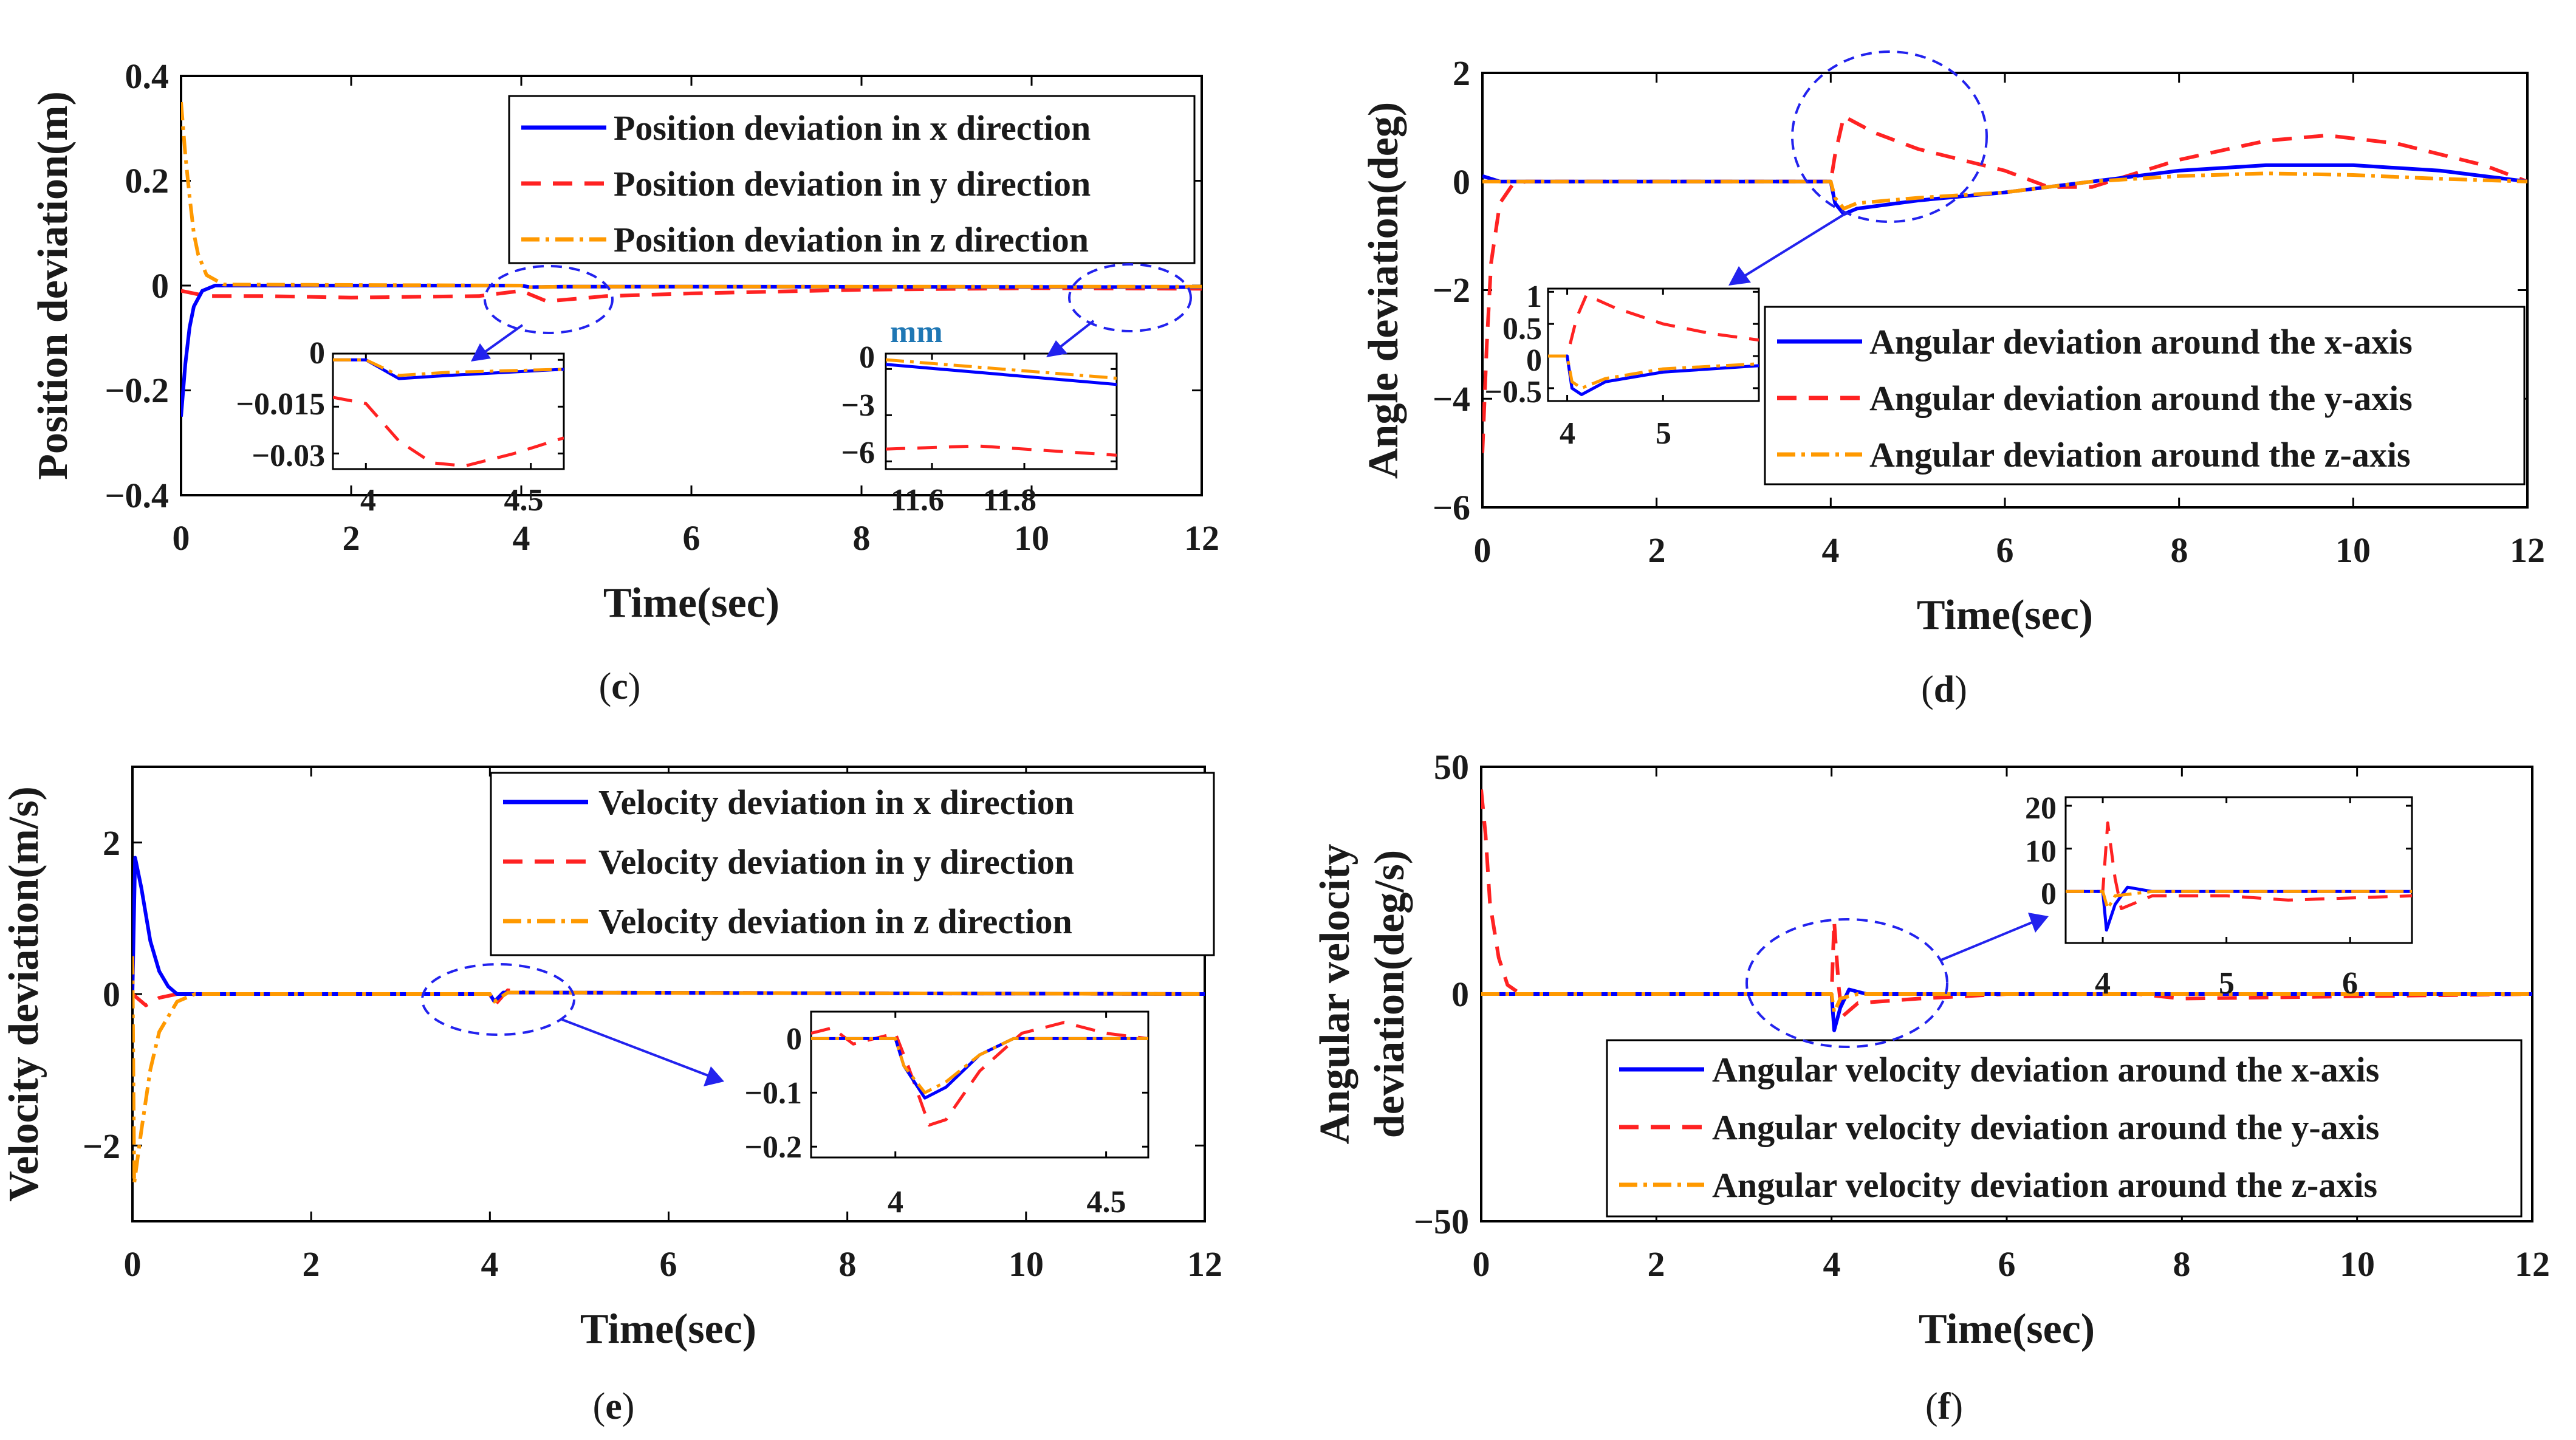  I want to click on inset: 0 −0.1 −0.2 4 4.5, so click(946, 1114).